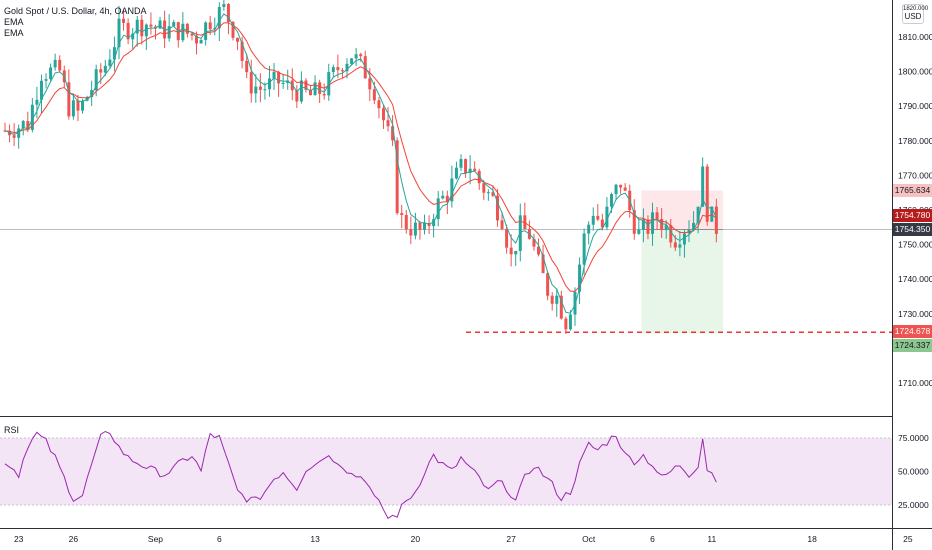  Describe the element at coordinates (915, 37) in the screenshot. I see `price-tick-label: 1810.000` at that location.